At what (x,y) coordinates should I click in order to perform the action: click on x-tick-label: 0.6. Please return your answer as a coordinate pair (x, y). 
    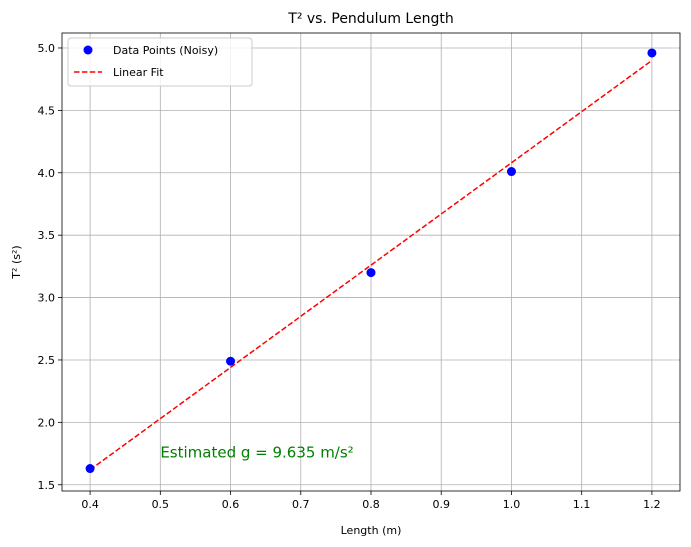
    Looking at the image, I should click on (231, 504).